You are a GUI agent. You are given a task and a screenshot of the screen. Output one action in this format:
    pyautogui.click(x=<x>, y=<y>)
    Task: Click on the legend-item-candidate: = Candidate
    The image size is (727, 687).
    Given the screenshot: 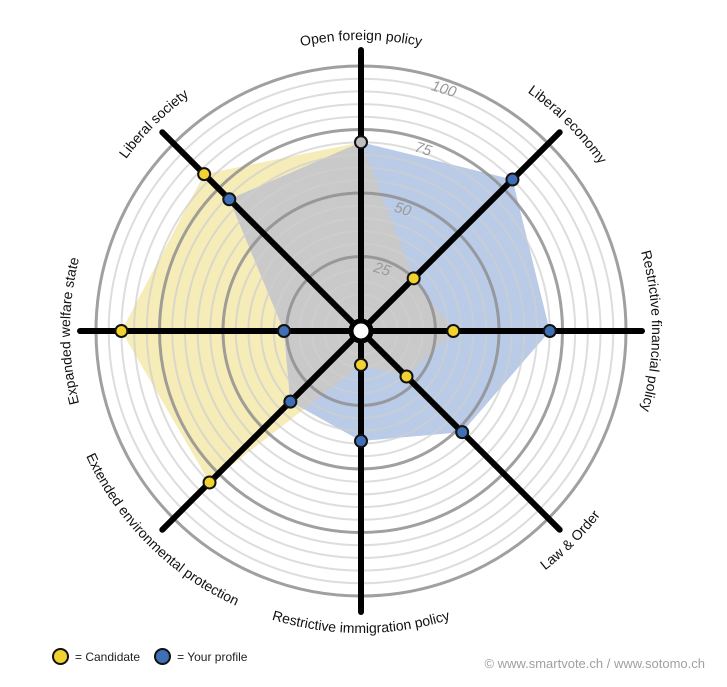 What is the action you would take?
    pyautogui.click(x=96, y=656)
    